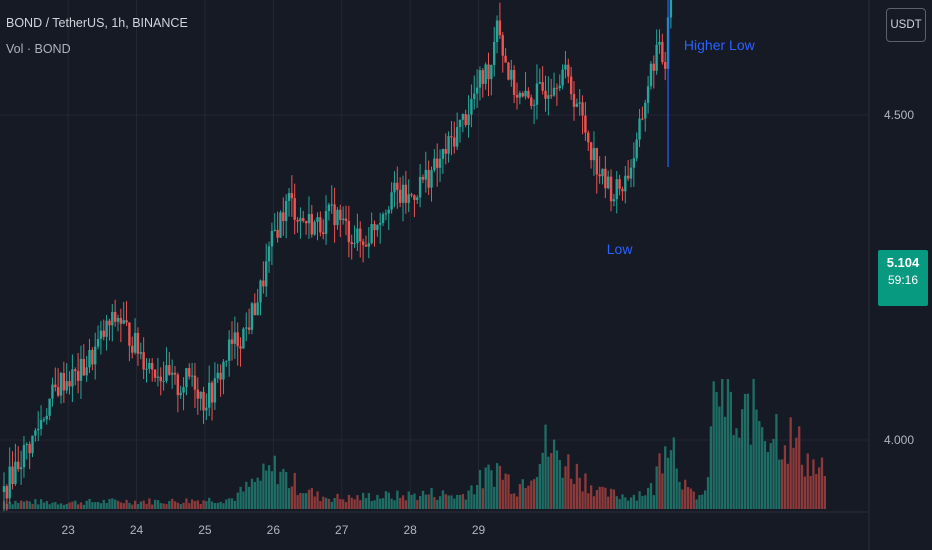  Describe the element at coordinates (97, 23) in the screenshot. I see `symbol-legend: BOND / TetherUS, 1h, BINANCE` at that location.